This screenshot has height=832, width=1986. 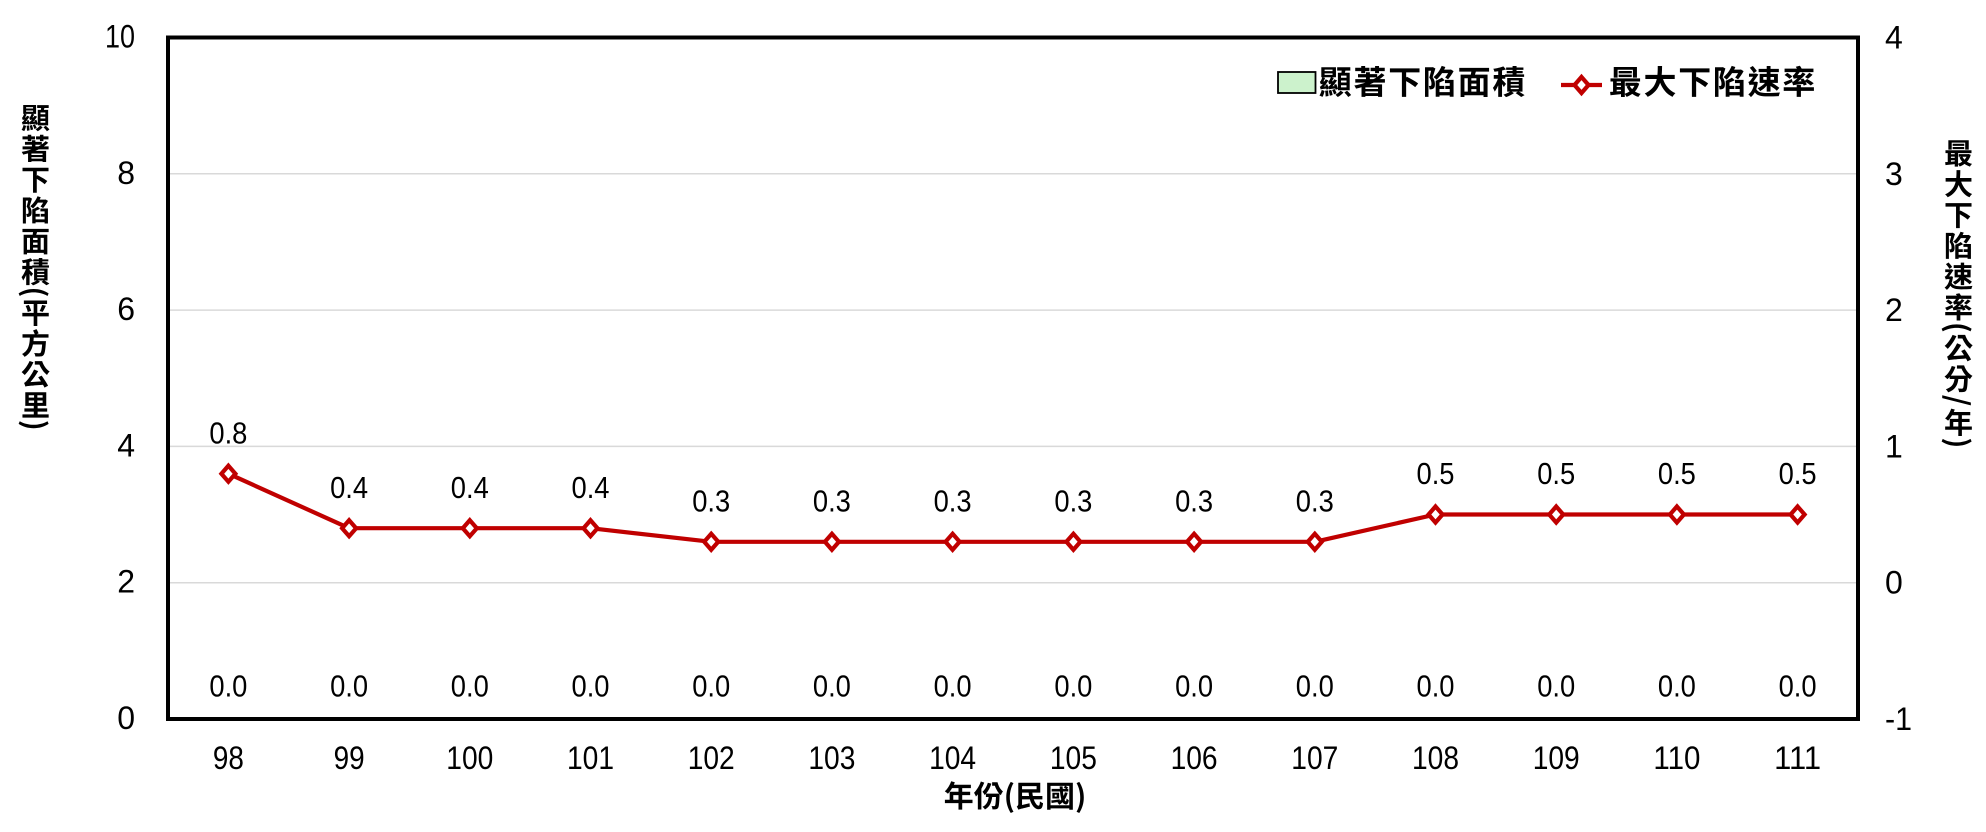 I want to click on svg-text: -1, so click(x=1898, y=719).